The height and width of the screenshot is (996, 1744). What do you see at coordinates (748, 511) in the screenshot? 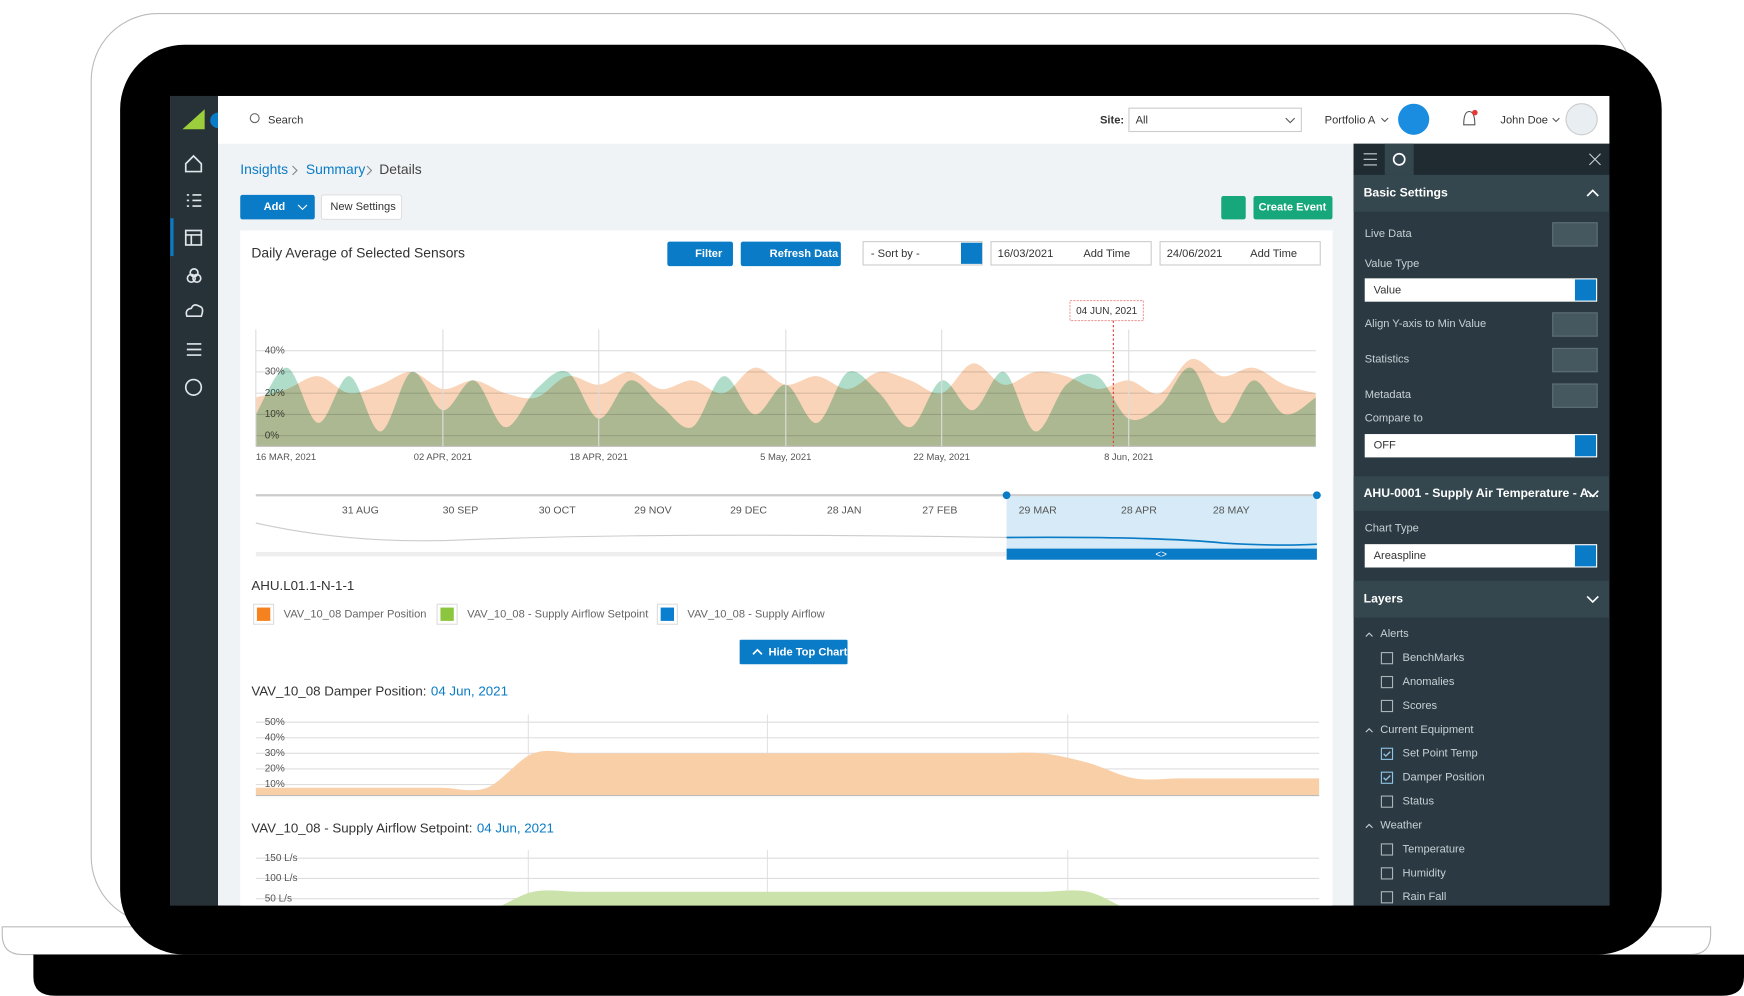
I see `navigator-label: 29 DEC` at bounding box center [748, 511].